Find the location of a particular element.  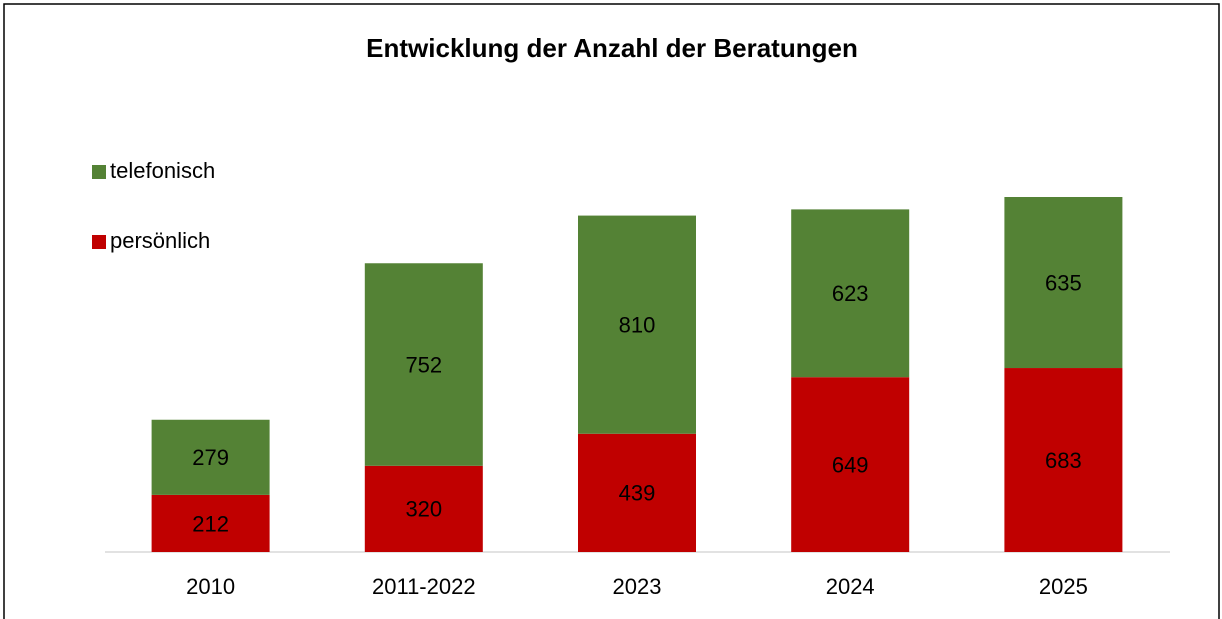

legend-label: telefonisch is located at coordinates (162, 170).